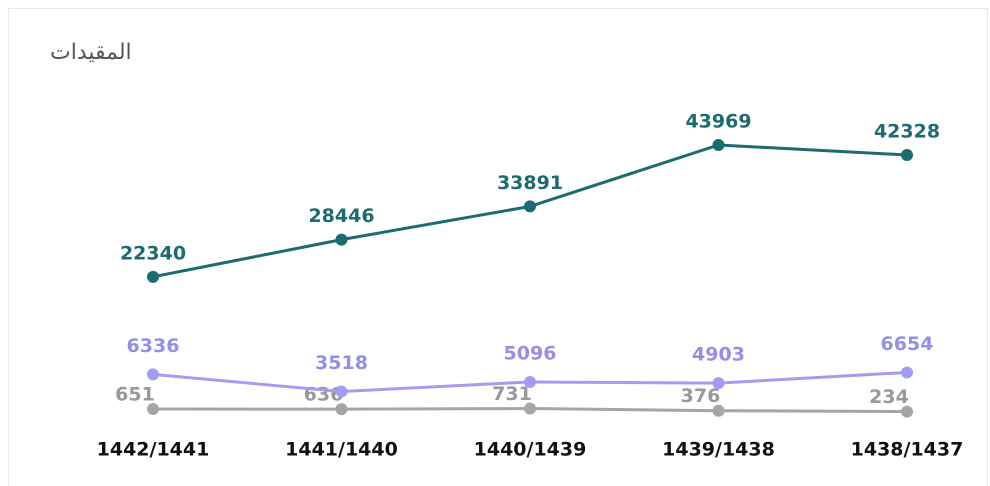  What do you see at coordinates (907, 132) in the screenshot?
I see `data-label: 42328` at bounding box center [907, 132].